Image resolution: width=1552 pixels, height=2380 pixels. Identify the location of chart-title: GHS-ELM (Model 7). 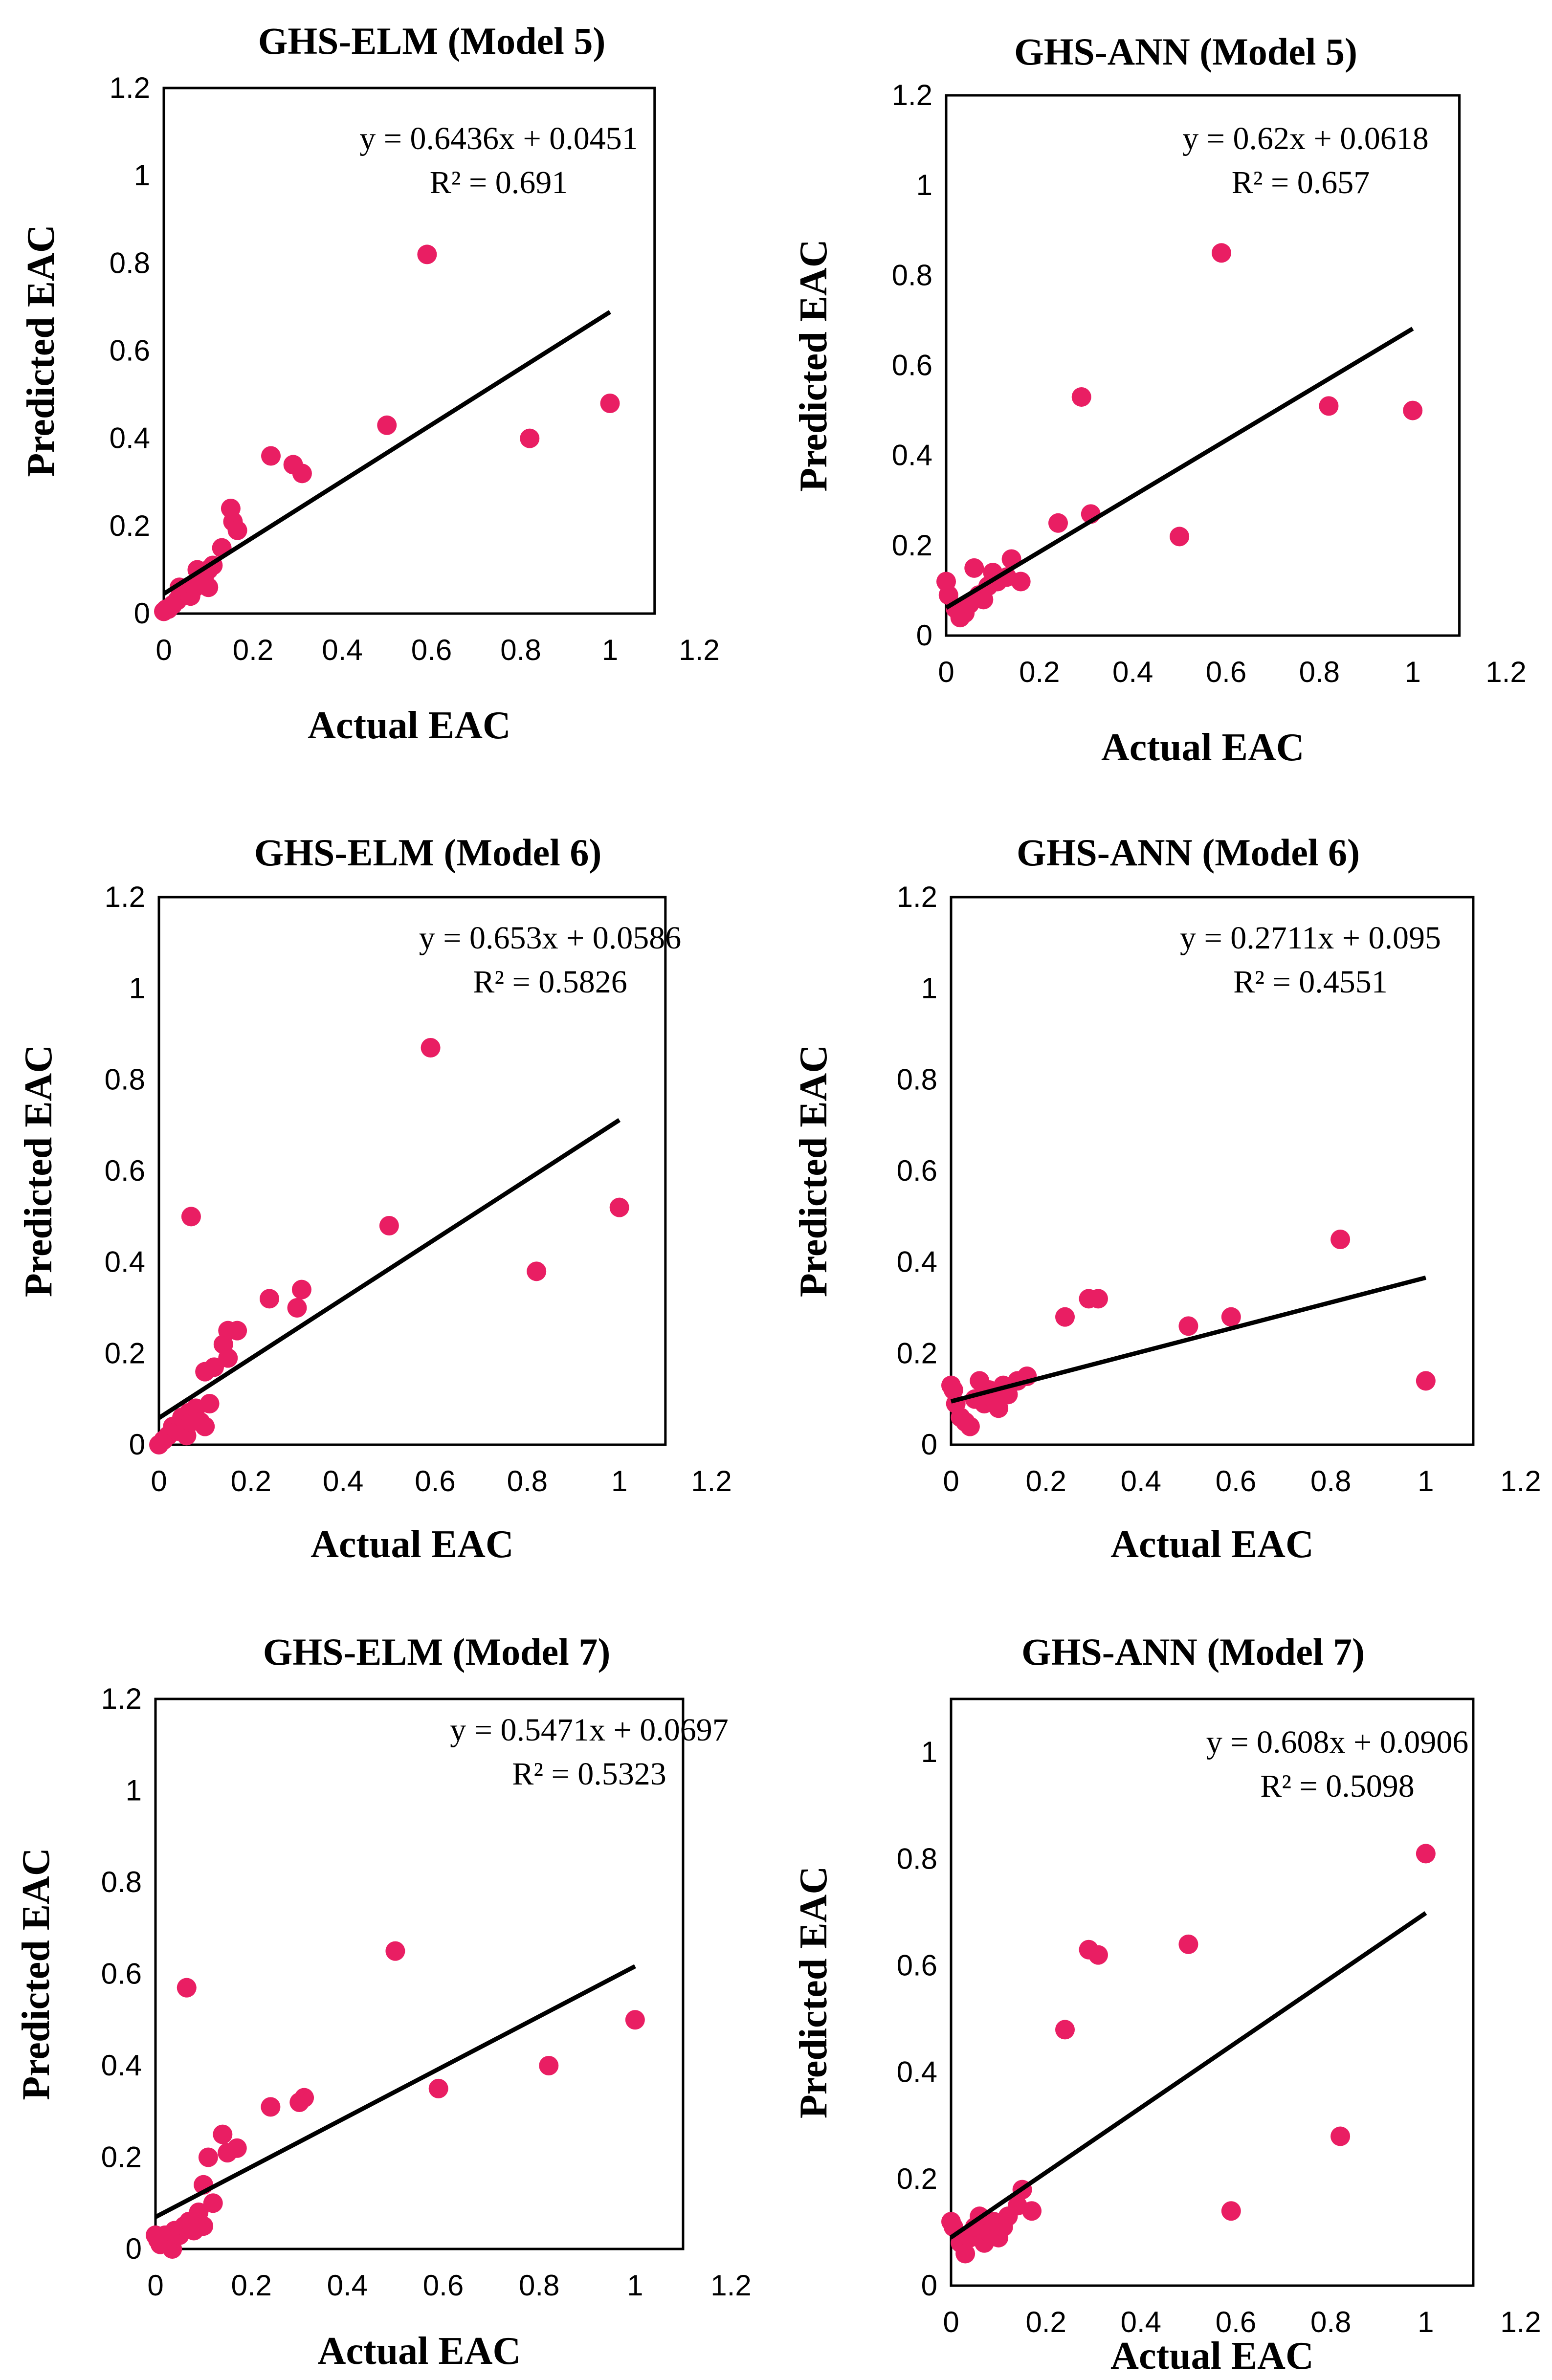
(437, 1652).